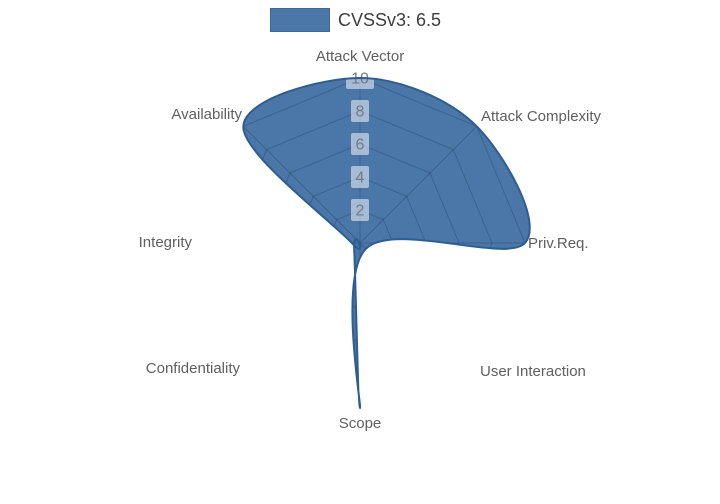 The image size is (720, 504). What do you see at coordinates (166, 242) in the screenshot?
I see `axis-label-integrity: Integrity` at bounding box center [166, 242].